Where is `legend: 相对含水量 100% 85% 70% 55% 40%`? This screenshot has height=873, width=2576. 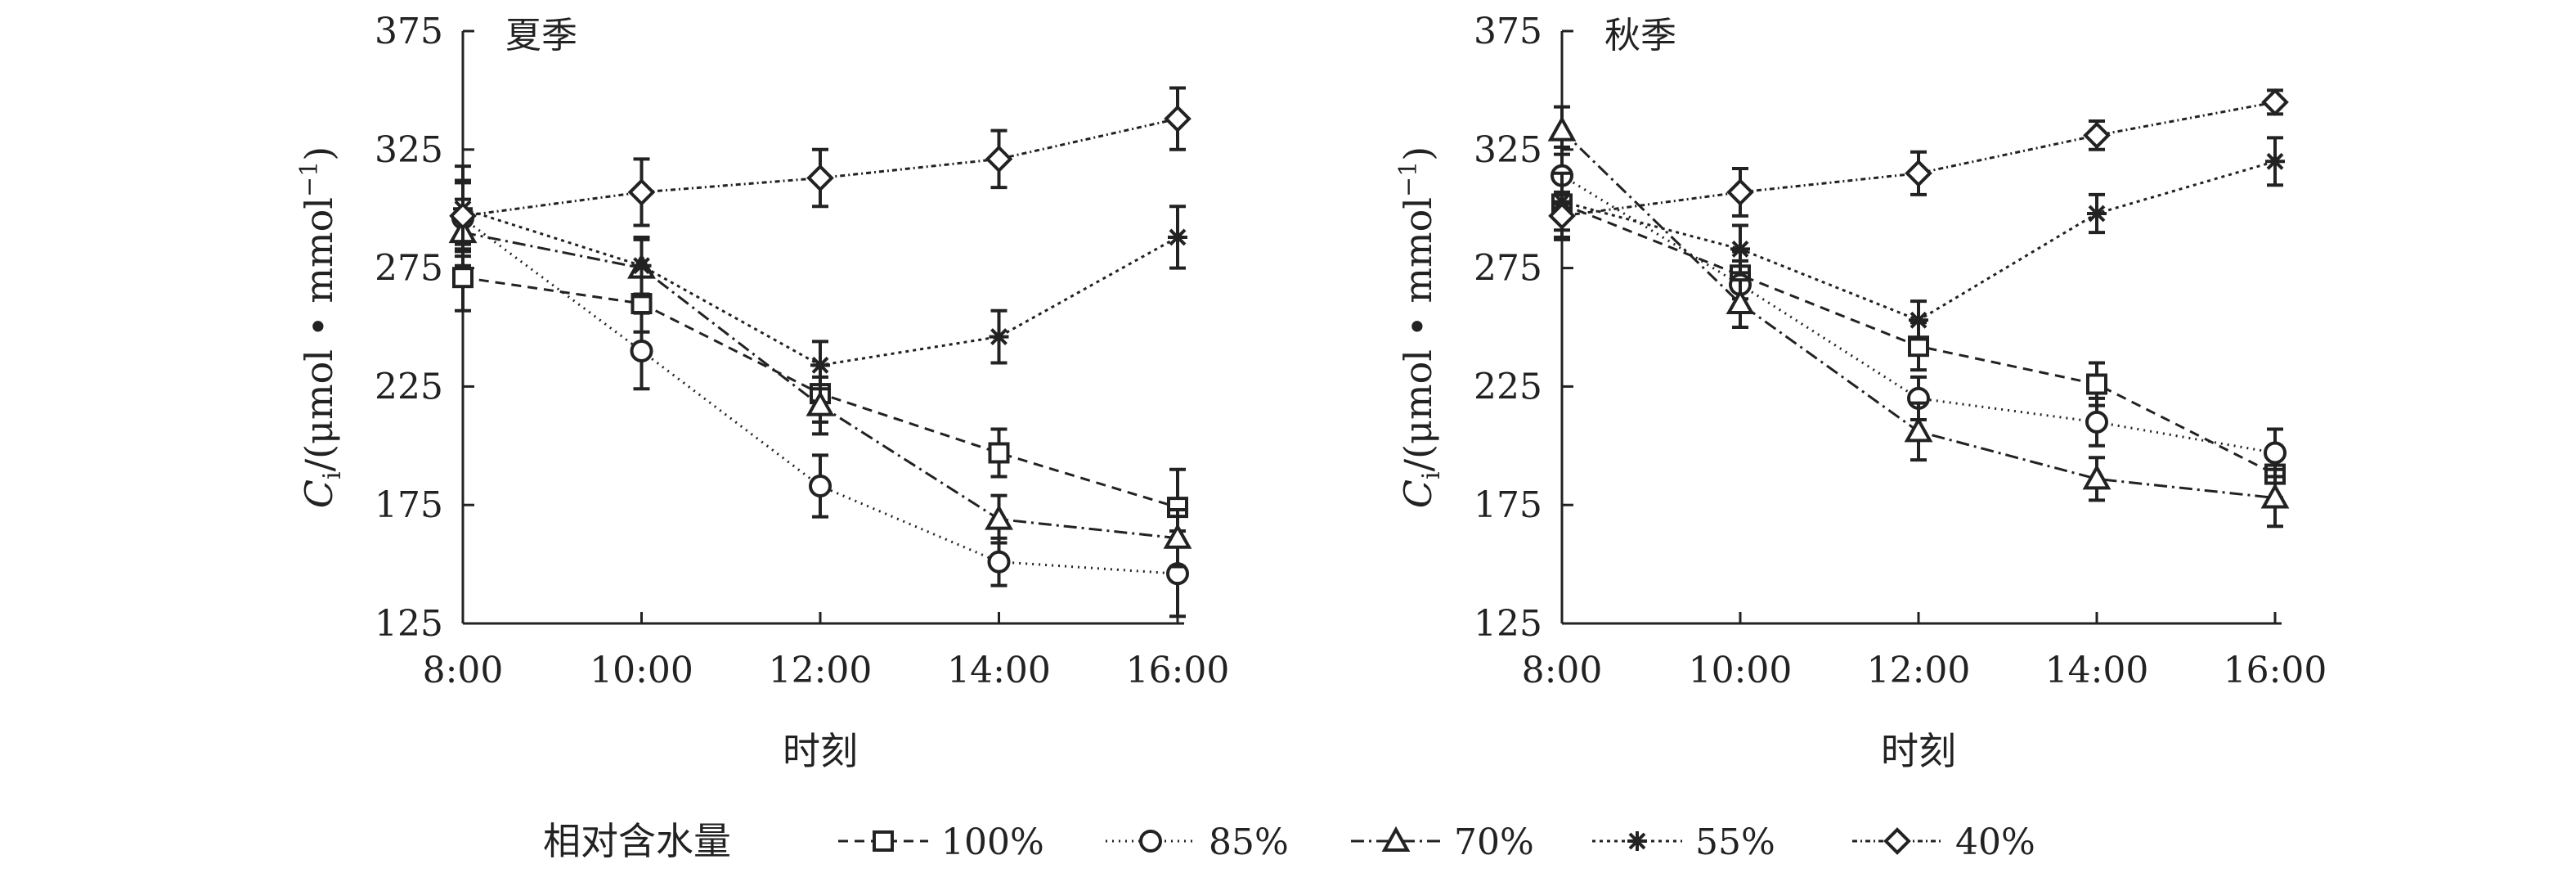
legend: 相对含水量 100% 85% 70% 55% 40% is located at coordinates (1289, 841).